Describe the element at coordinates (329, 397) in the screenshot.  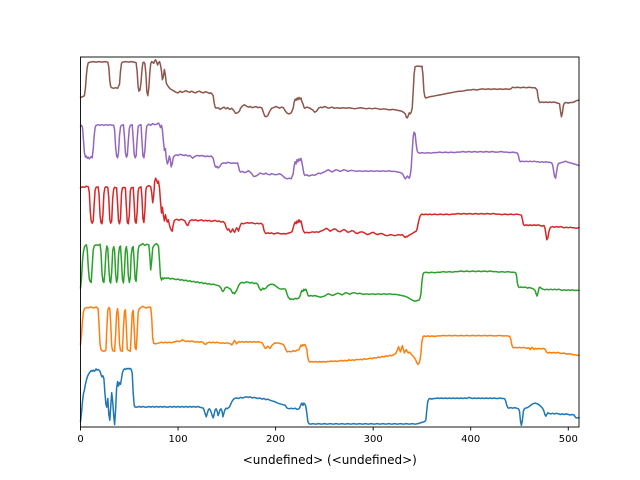
I see `series-line-blue` at that location.